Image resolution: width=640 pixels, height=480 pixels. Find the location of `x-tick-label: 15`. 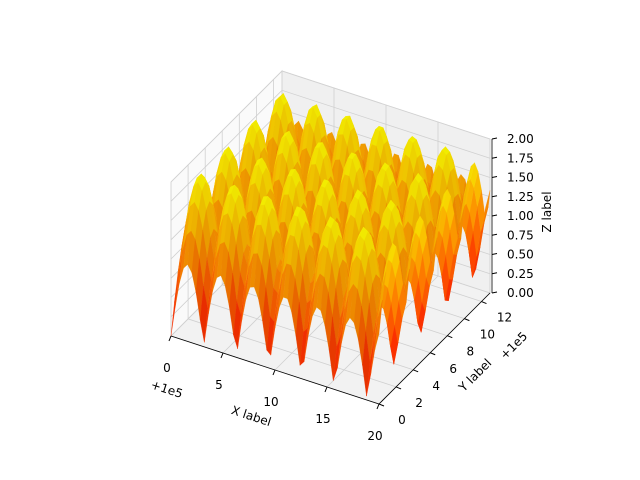

x-tick-label: 15 is located at coordinates (322, 419).